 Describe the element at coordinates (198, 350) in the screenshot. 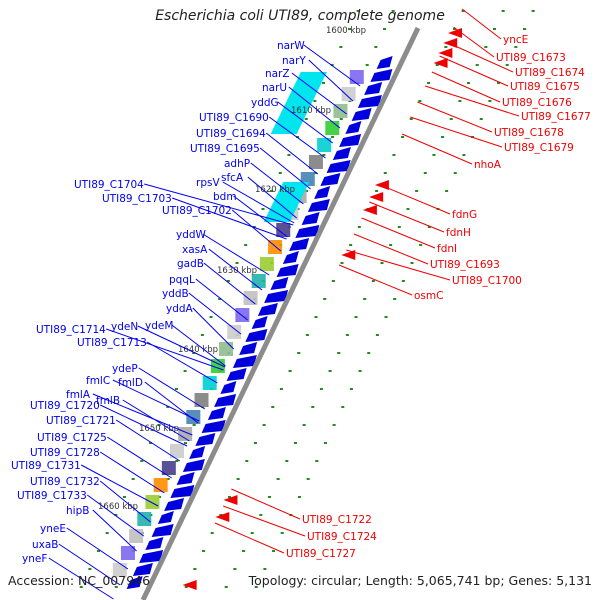

I see `scale-tick-label: 1640 kbp` at that location.